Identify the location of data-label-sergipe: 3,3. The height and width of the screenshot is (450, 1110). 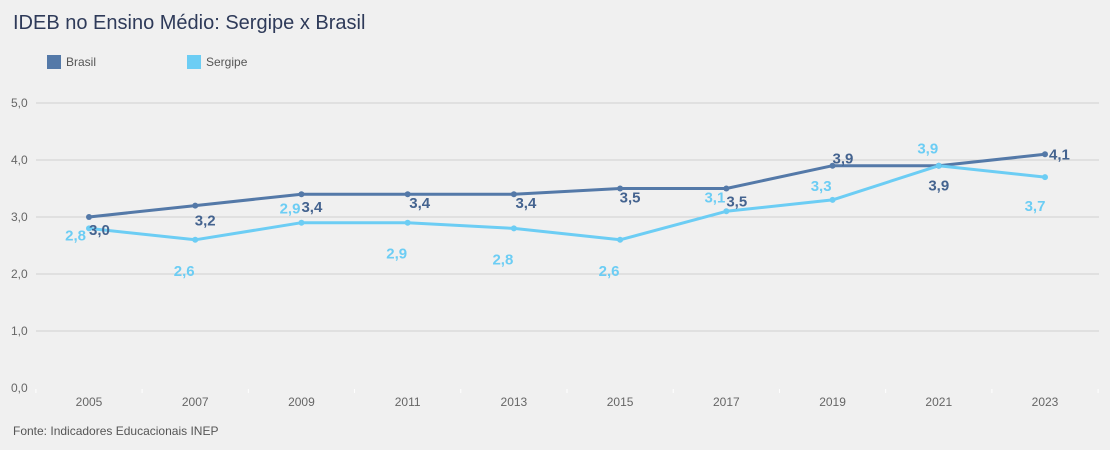
(821, 186).